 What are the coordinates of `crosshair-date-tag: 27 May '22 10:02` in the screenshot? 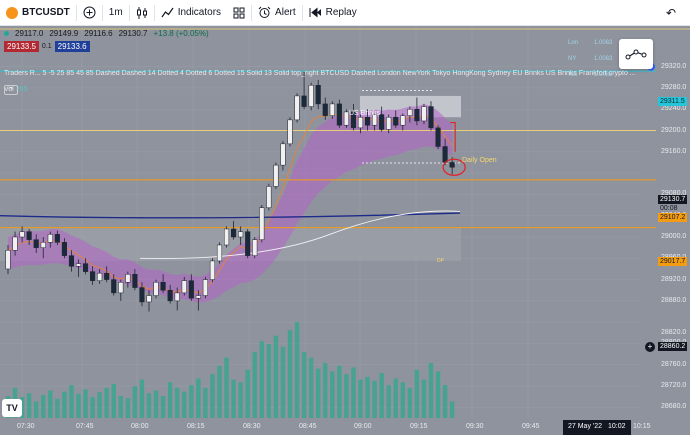 It's located at (597, 427).